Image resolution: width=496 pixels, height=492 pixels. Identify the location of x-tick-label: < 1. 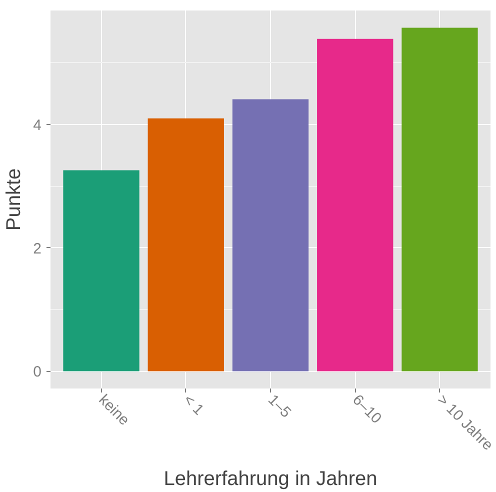
(193, 405).